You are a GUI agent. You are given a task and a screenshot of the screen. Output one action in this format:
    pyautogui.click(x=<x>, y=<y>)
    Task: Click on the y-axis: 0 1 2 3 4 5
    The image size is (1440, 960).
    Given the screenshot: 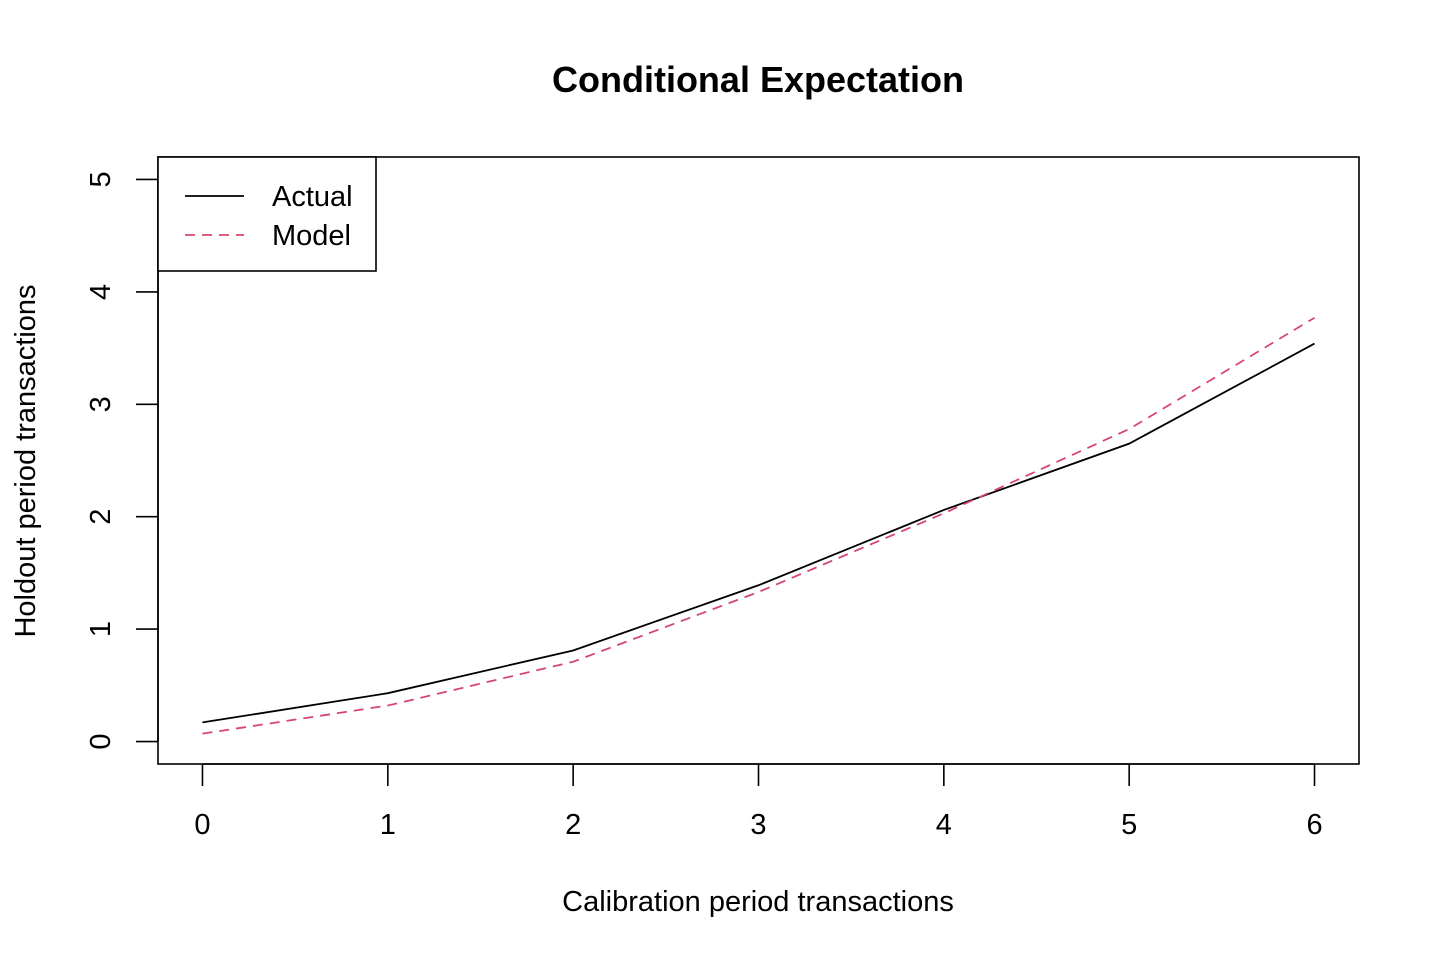 What is the action you would take?
    pyautogui.click(x=122, y=460)
    